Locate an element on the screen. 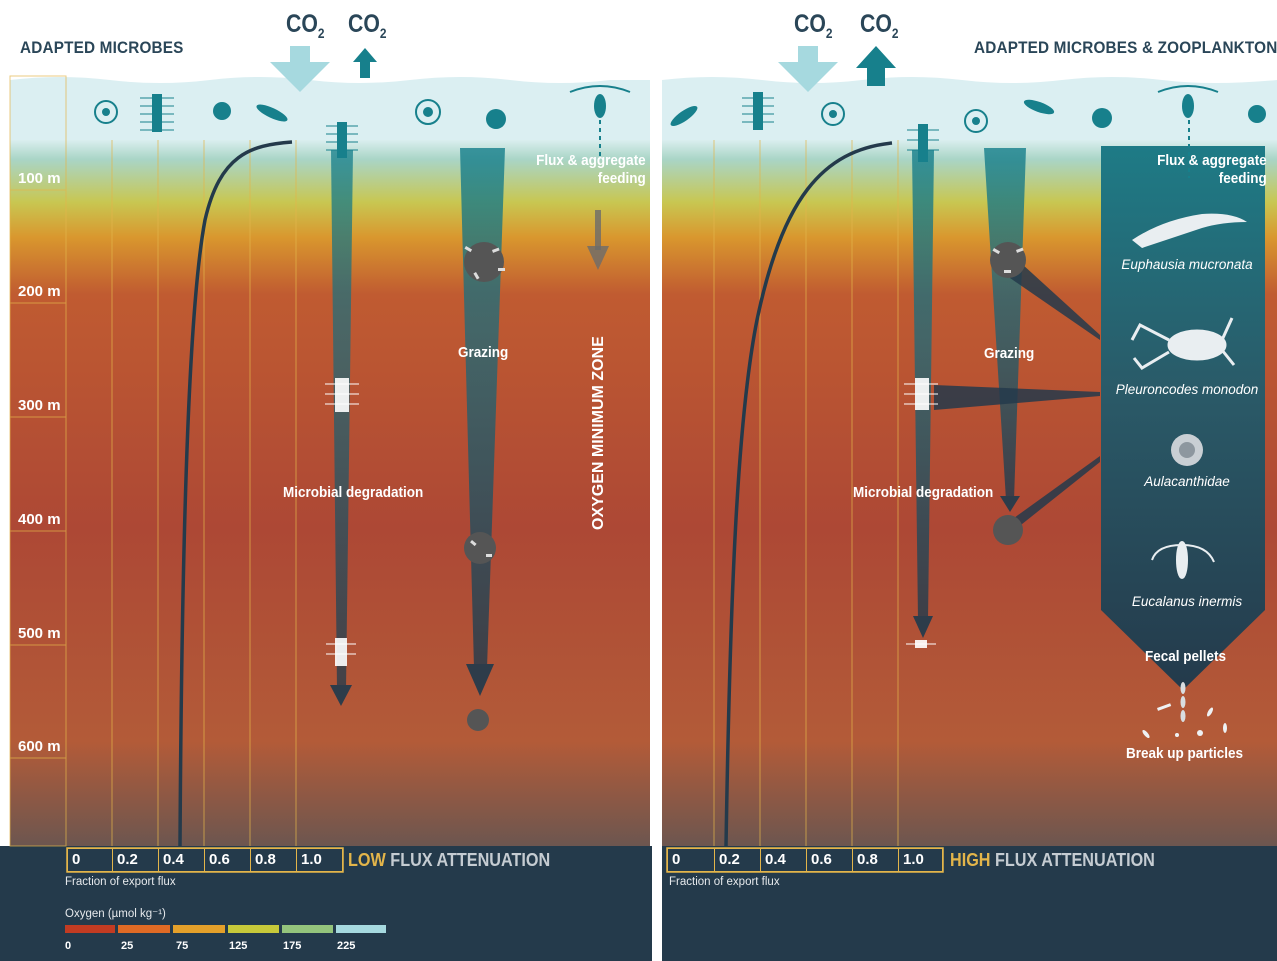 Image resolution: width=1277 pixels, height=961 pixels. oxygen-minimum-zone-label: OXYGEN MINIMUM ZONE is located at coordinates (598, 433).